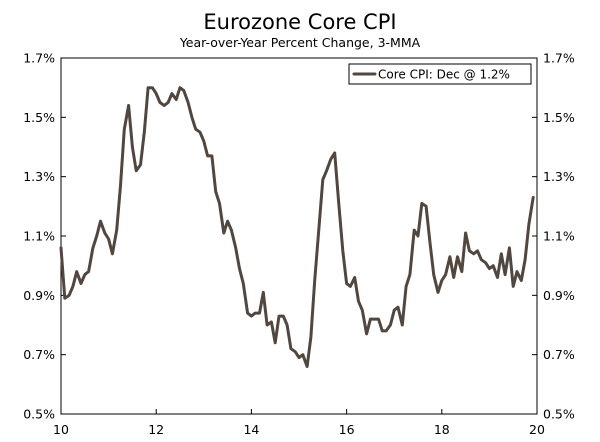 This screenshot has height=442, width=600. Describe the element at coordinates (251, 429) in the screenshot. I see `x-tick-label: 14` at that location.